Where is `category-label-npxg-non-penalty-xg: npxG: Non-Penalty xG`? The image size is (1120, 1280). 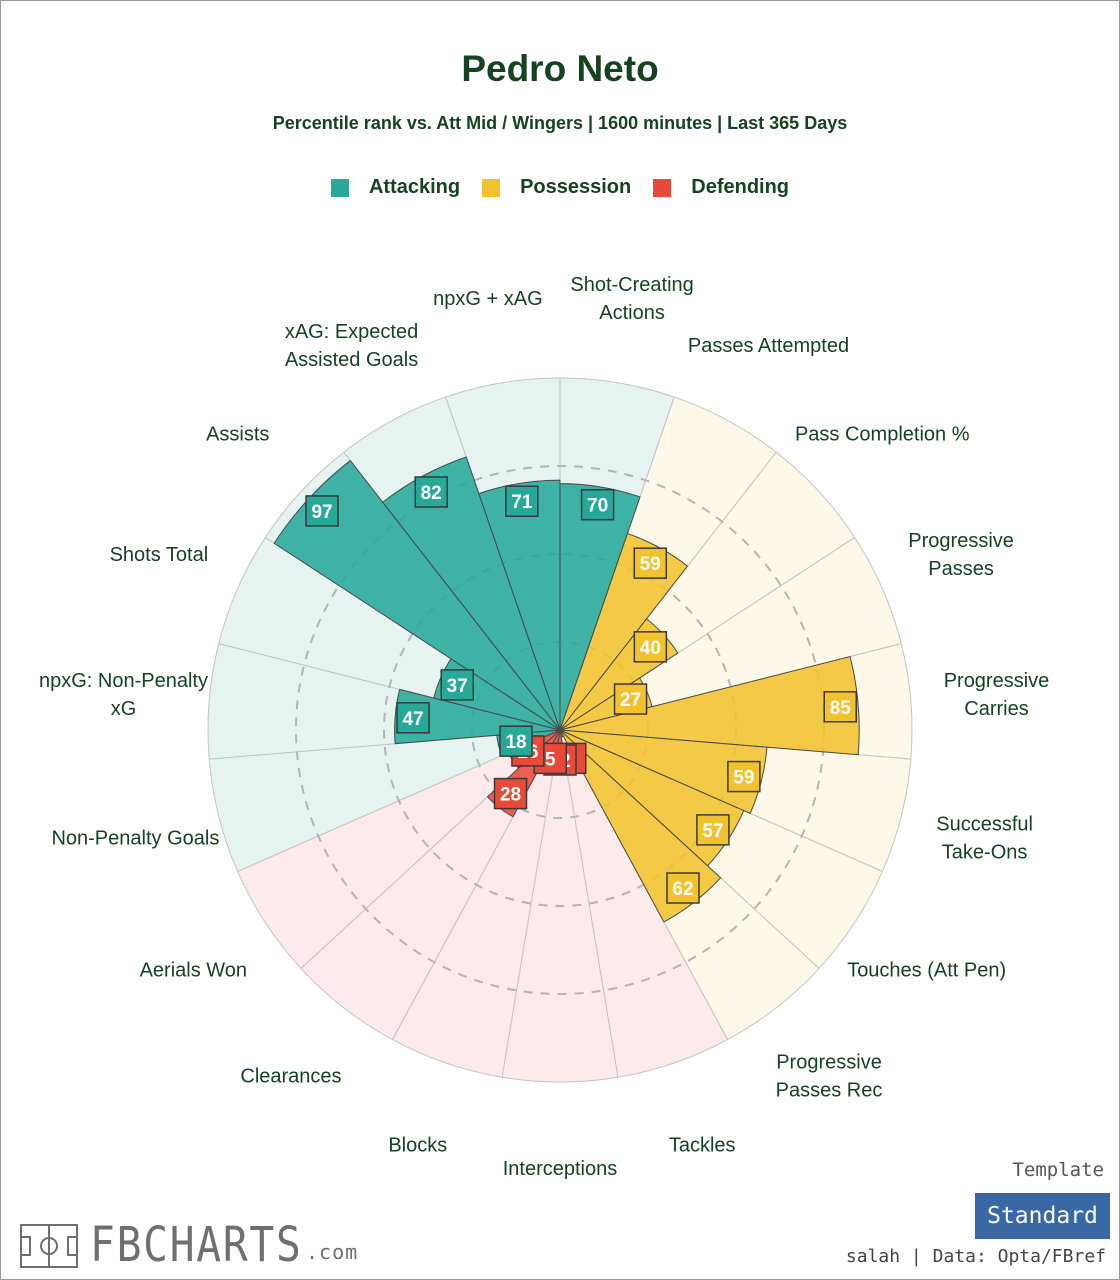
category-label-npxg-non-penalty-xg: npxG: Non-Penalty xG is located at coordinates (123, 695).